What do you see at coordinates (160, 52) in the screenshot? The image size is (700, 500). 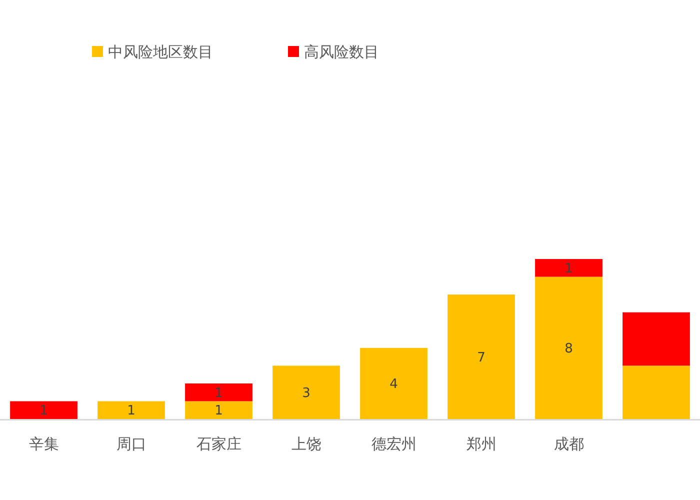 I see `legend-label: 中风险地区数目` at bounding box center [160, 52].